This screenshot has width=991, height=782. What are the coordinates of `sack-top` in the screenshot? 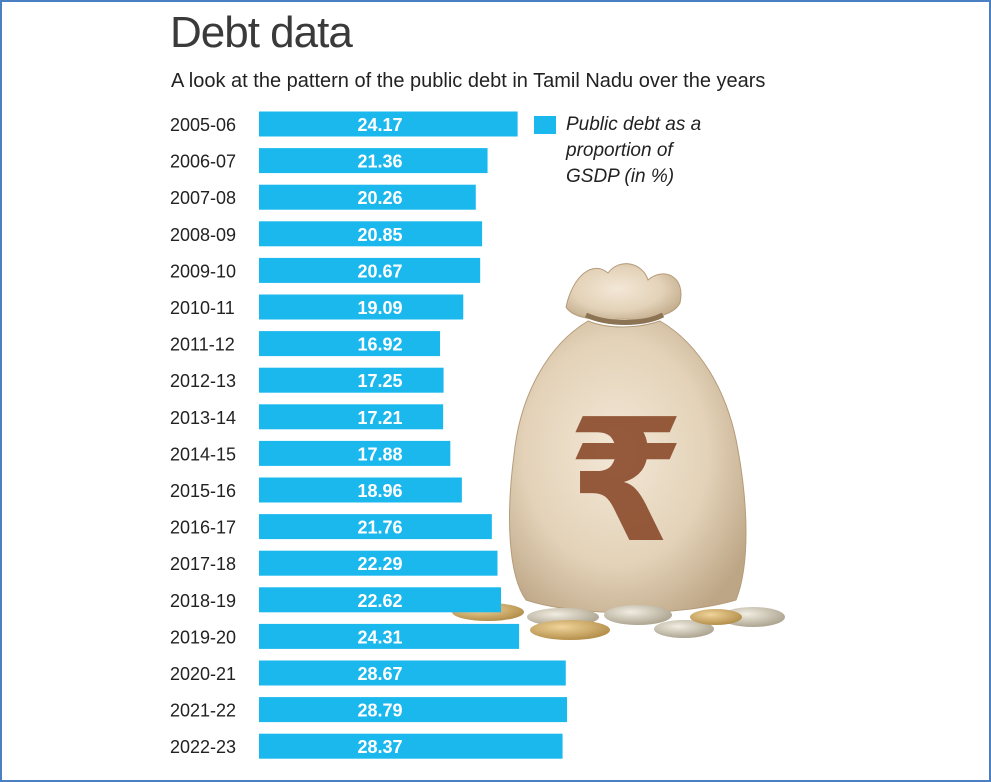 It's located at (623, 292).